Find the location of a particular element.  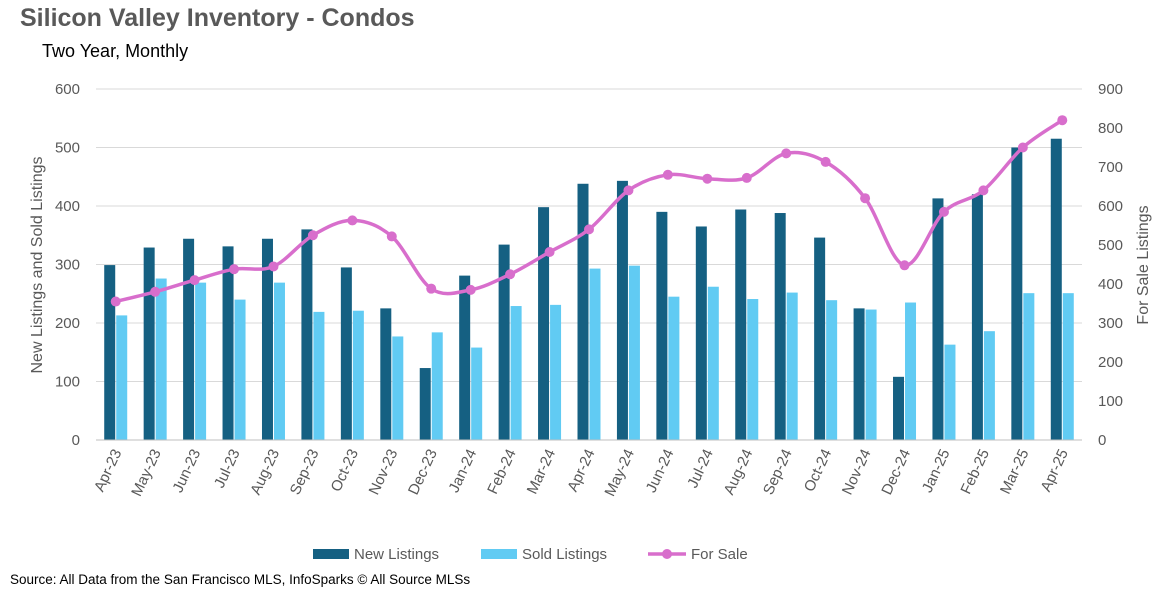

y2-tick-label: 800 is located at coordinates (1110, 128).